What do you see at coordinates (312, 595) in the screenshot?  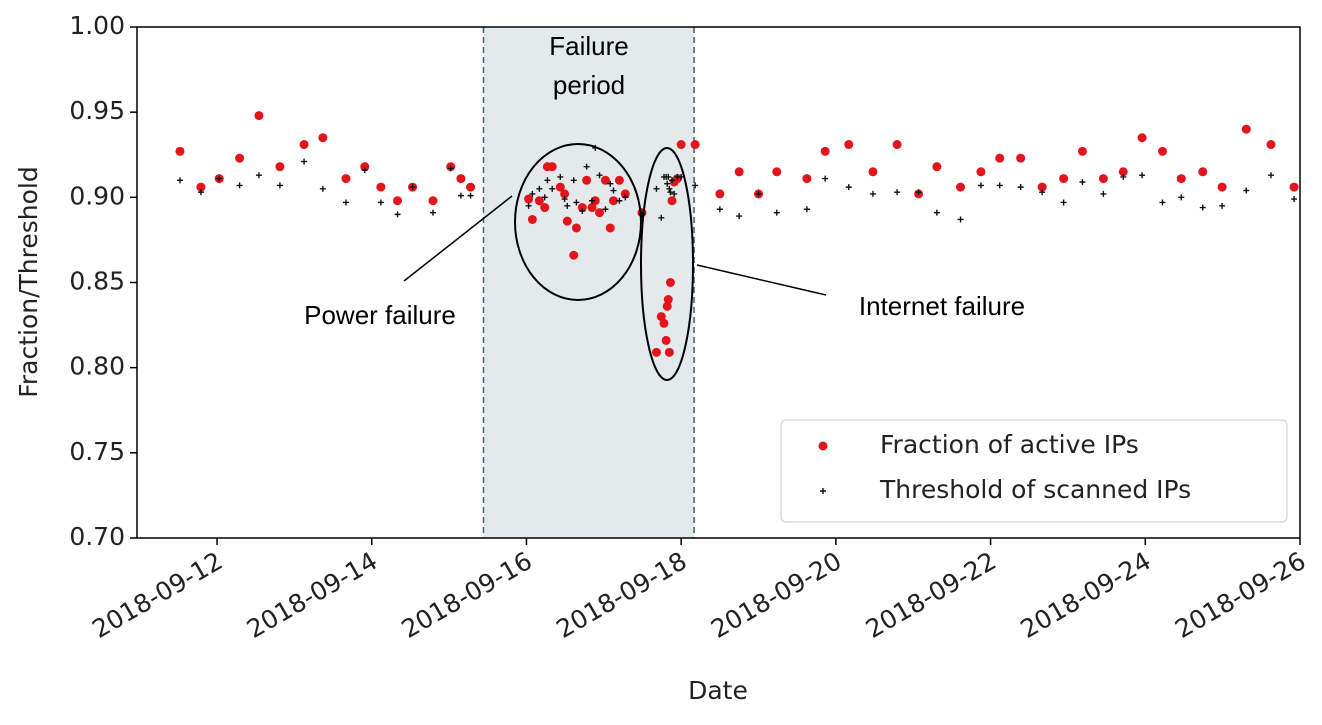 I see `x-tick-label: 2018-09-14` at bounding box center [312, 595].